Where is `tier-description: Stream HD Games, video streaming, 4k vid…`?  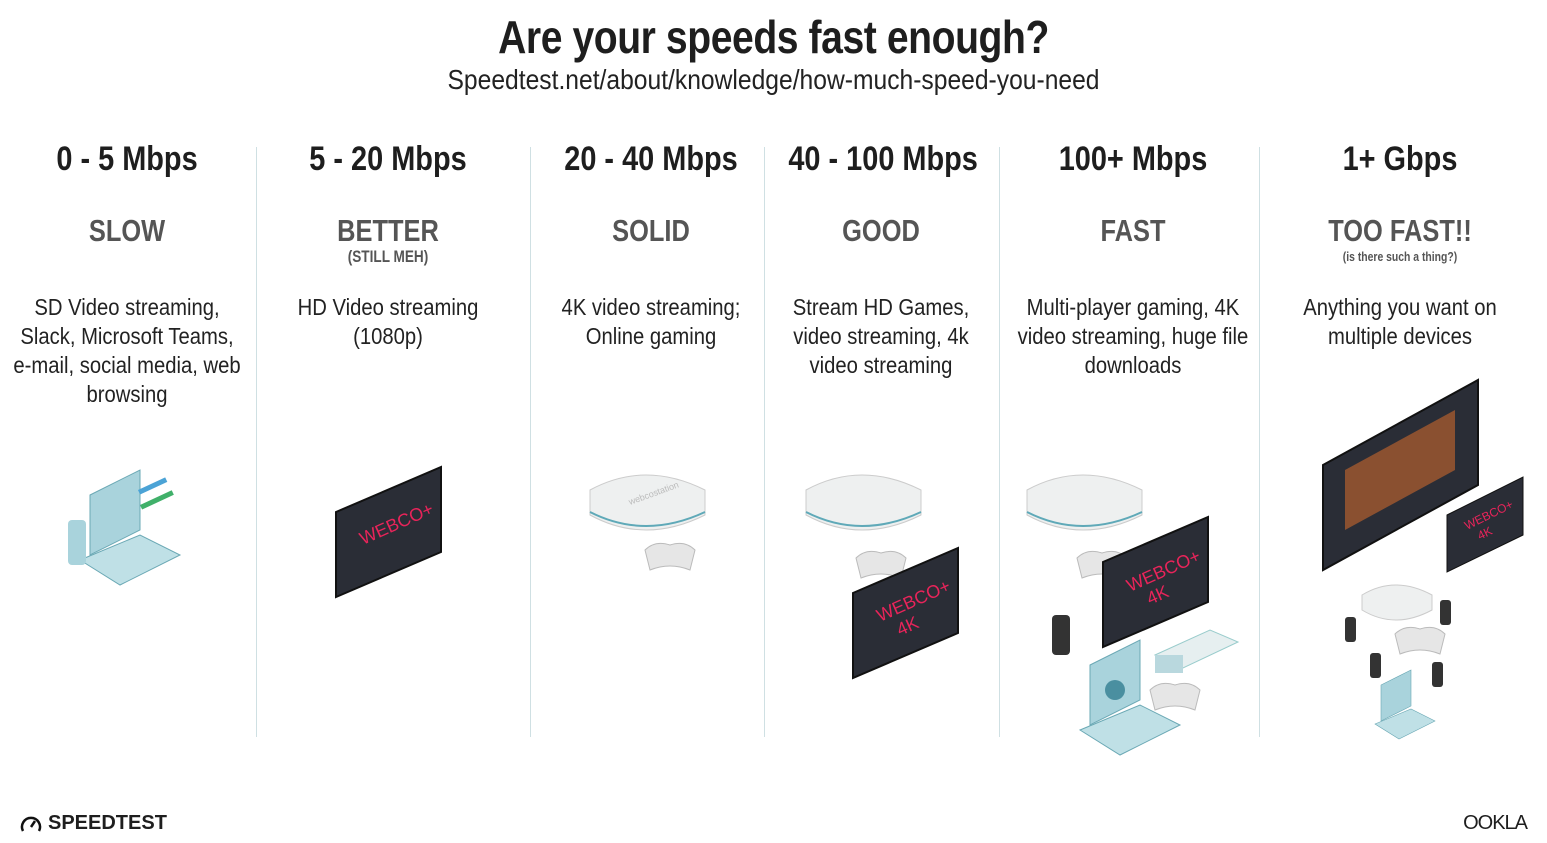 tier-description: Stream HD Games, video streaming, 4k vid… is located at coordinates (881, 336).